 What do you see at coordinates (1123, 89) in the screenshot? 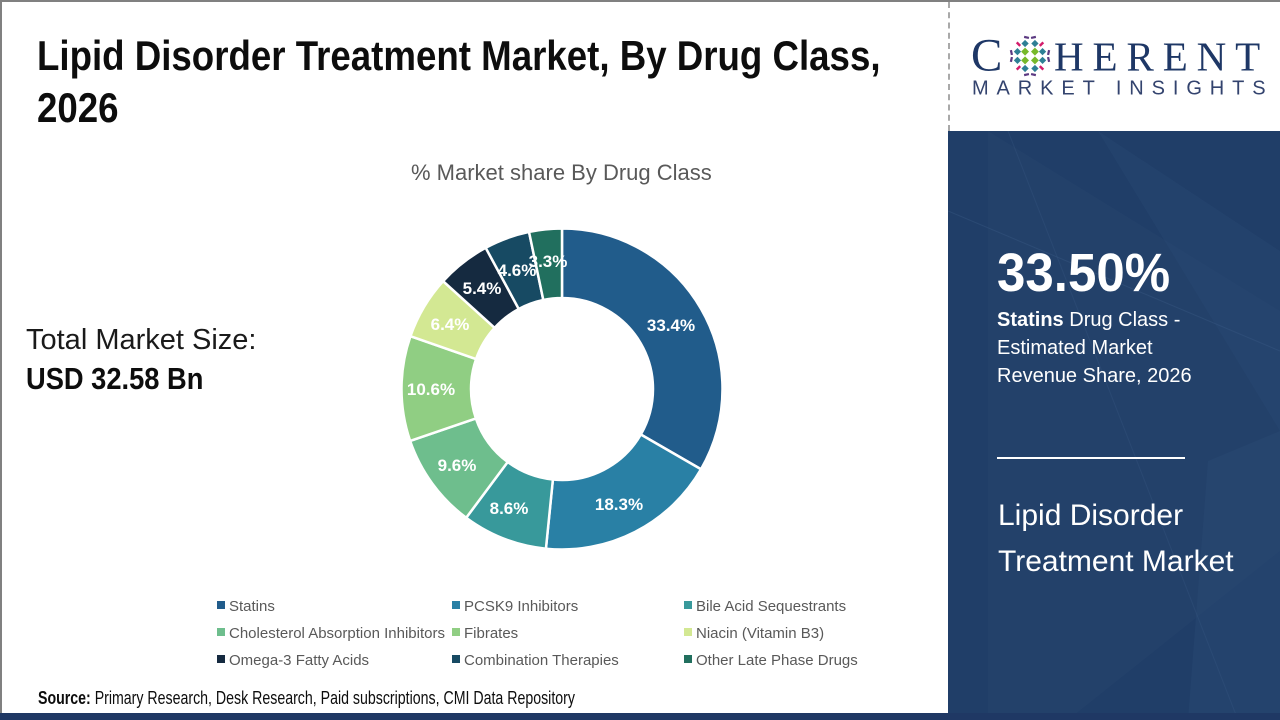
I see `svg-text: MARKET INSIGHTS` at bounding box center [1123, 89].